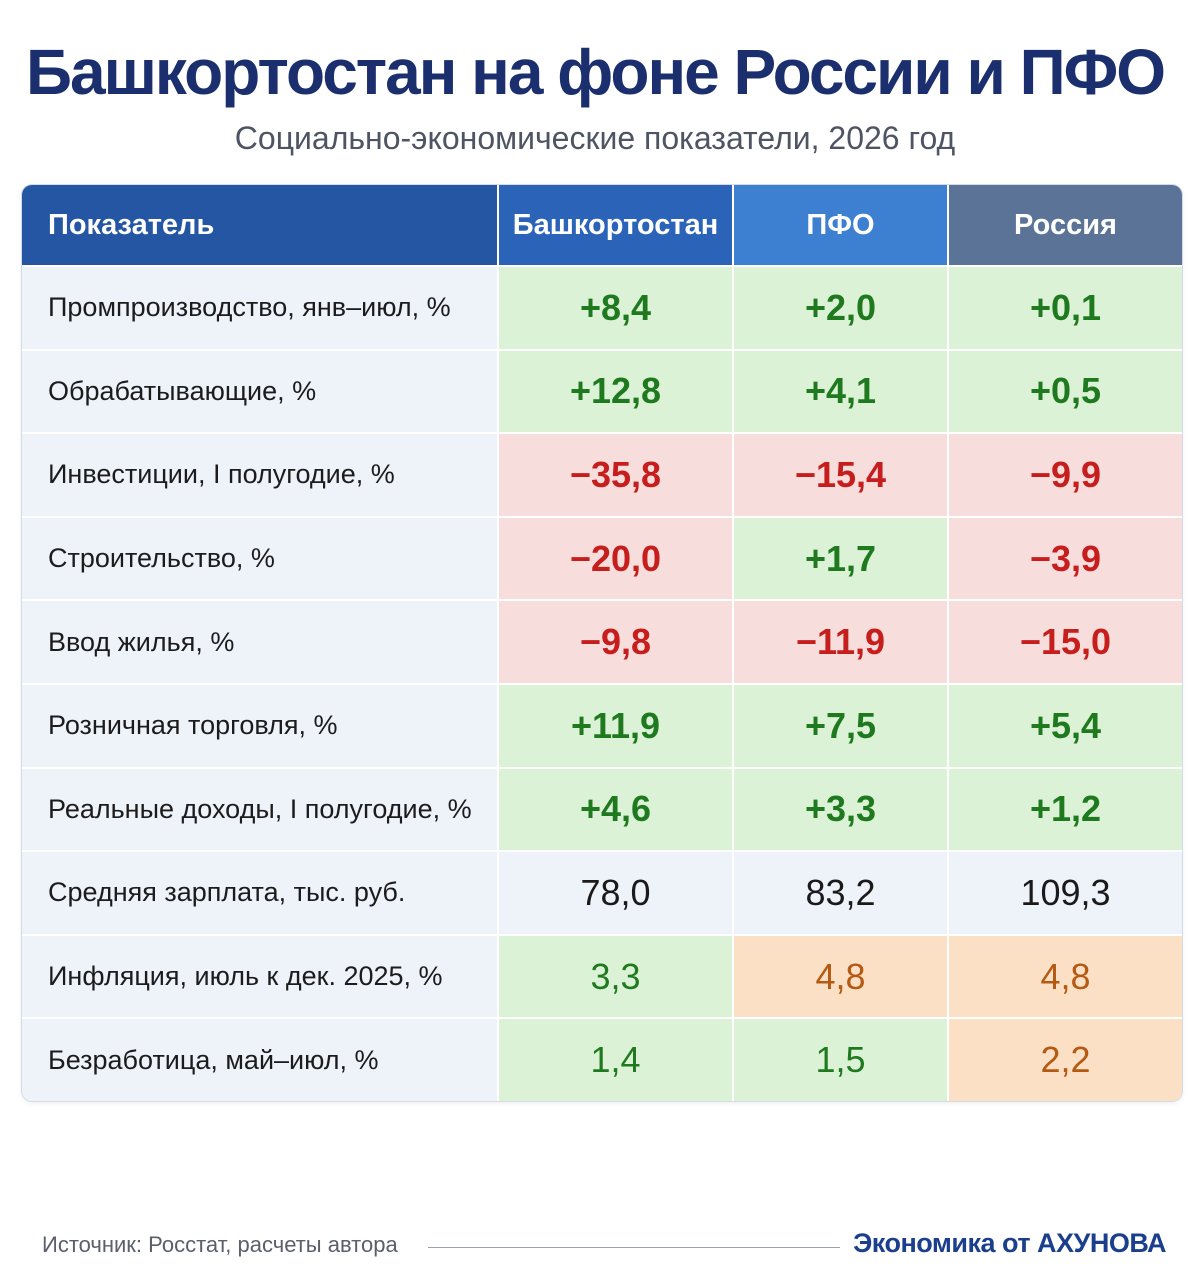 This screenshot has width=1190, height=1280. Describe the element at coordinates (614, 976) in the screenshot. I see `value-bashkortostan: 3,3` at that location.